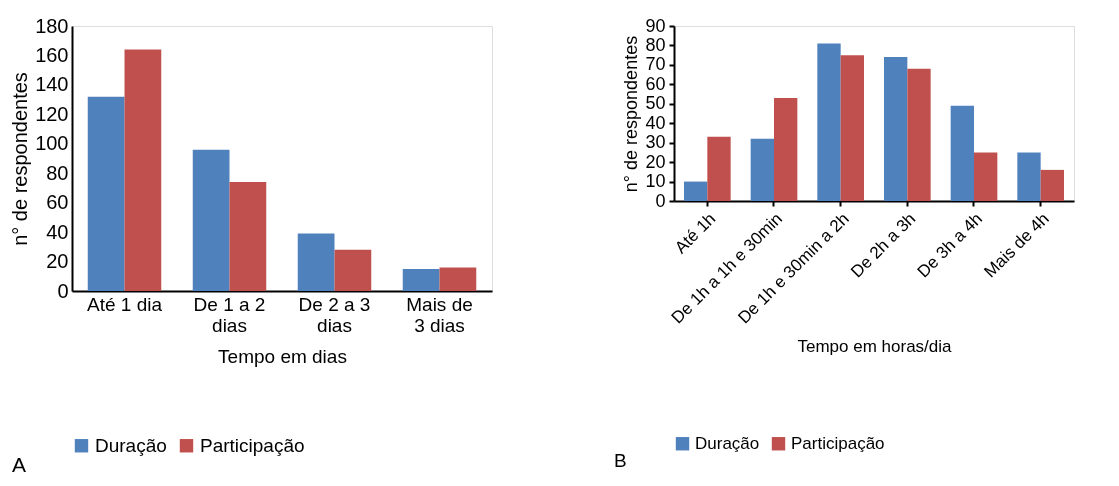 The image size is (1119, 486). What do you see at coordinates (19, 464) in the screenshot?
I see `text: A` at bounding box center [19, 464].